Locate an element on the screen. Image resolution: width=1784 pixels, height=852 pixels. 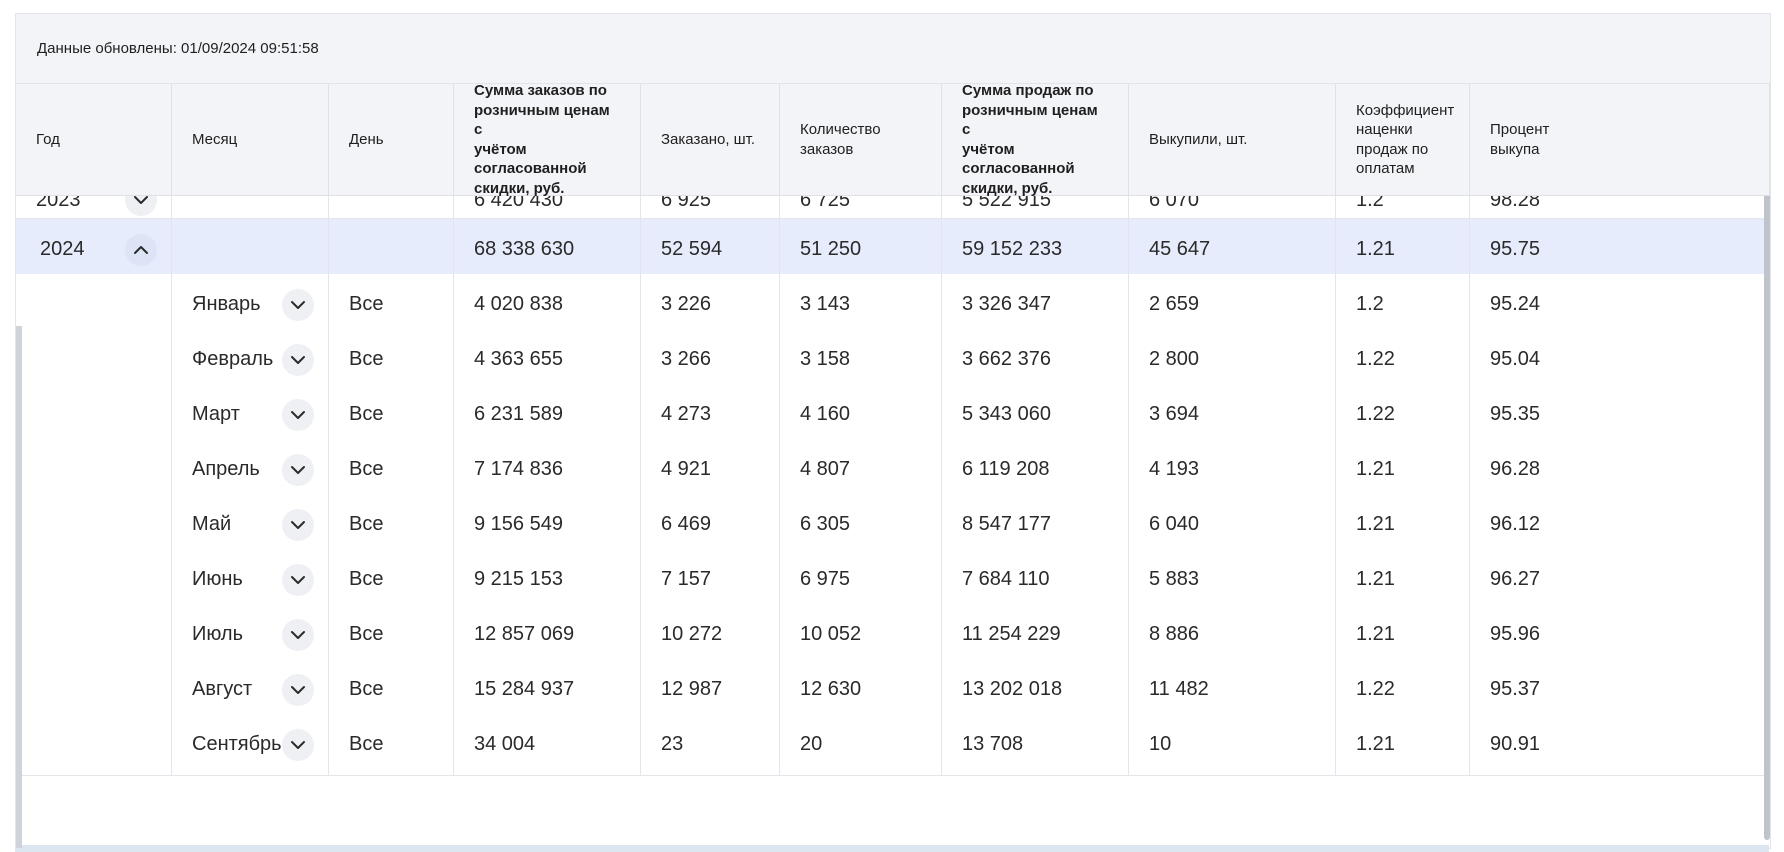
column-header-ordered_qty: Заказано, шт. is located at coordinates (710, 139).